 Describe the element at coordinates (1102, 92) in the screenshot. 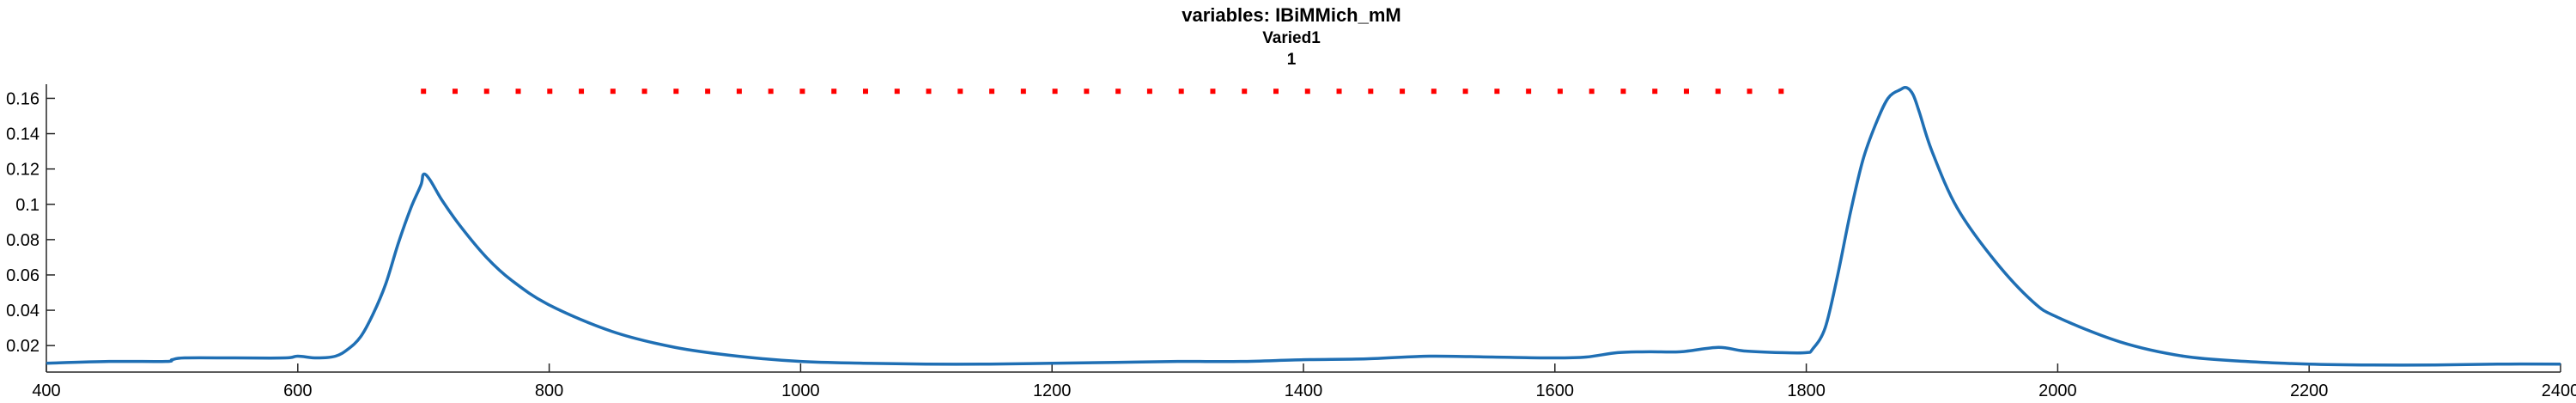

I see `series-2-markers` at that location.